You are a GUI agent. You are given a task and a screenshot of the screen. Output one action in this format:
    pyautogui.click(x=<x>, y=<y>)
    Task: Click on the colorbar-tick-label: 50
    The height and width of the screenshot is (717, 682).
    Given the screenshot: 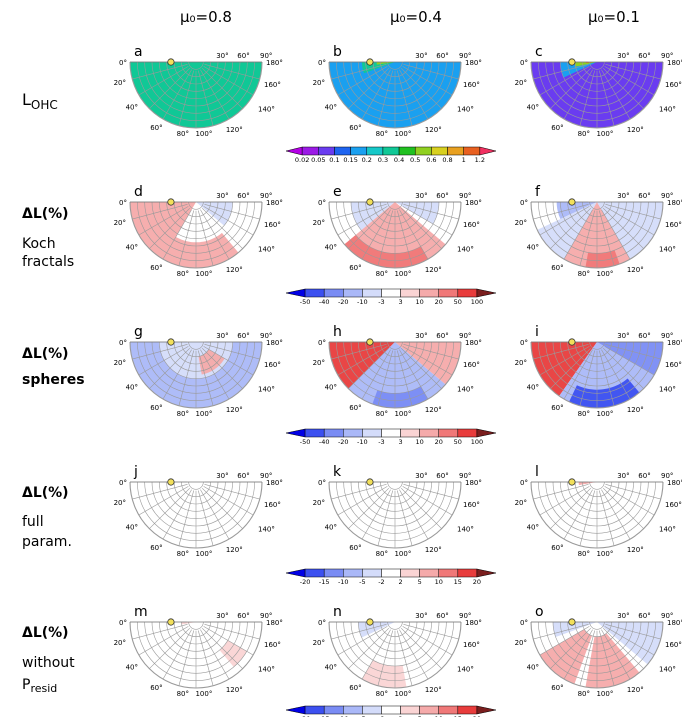 What is the action you would take?
    pyautogui.click(x=458, y=302)
    